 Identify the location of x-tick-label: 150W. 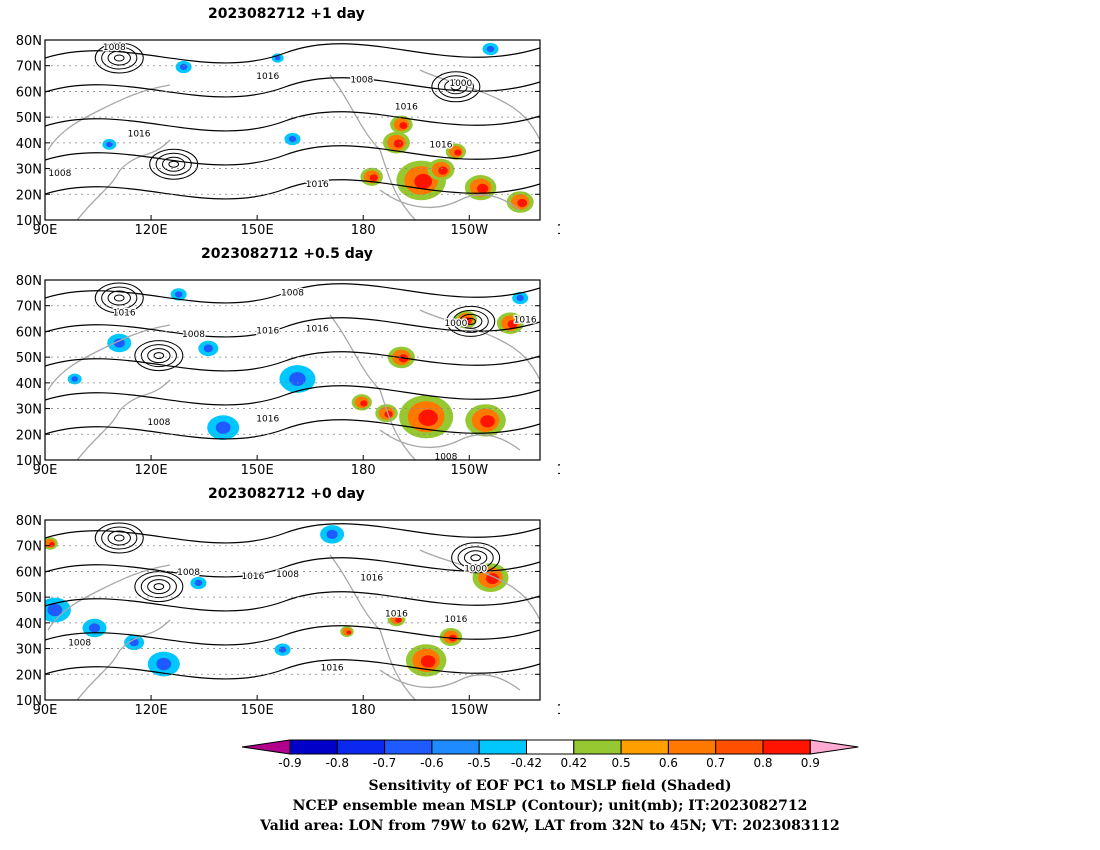
(469, 710).